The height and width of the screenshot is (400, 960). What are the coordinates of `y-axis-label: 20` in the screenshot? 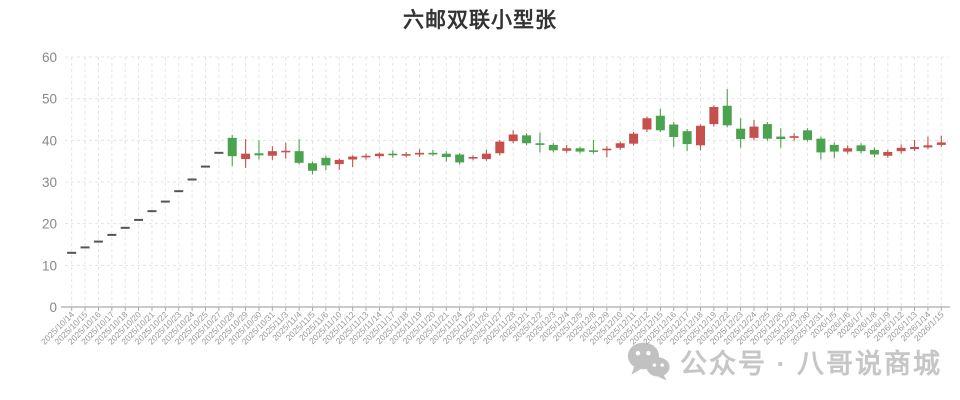 It's located at (49, 224).